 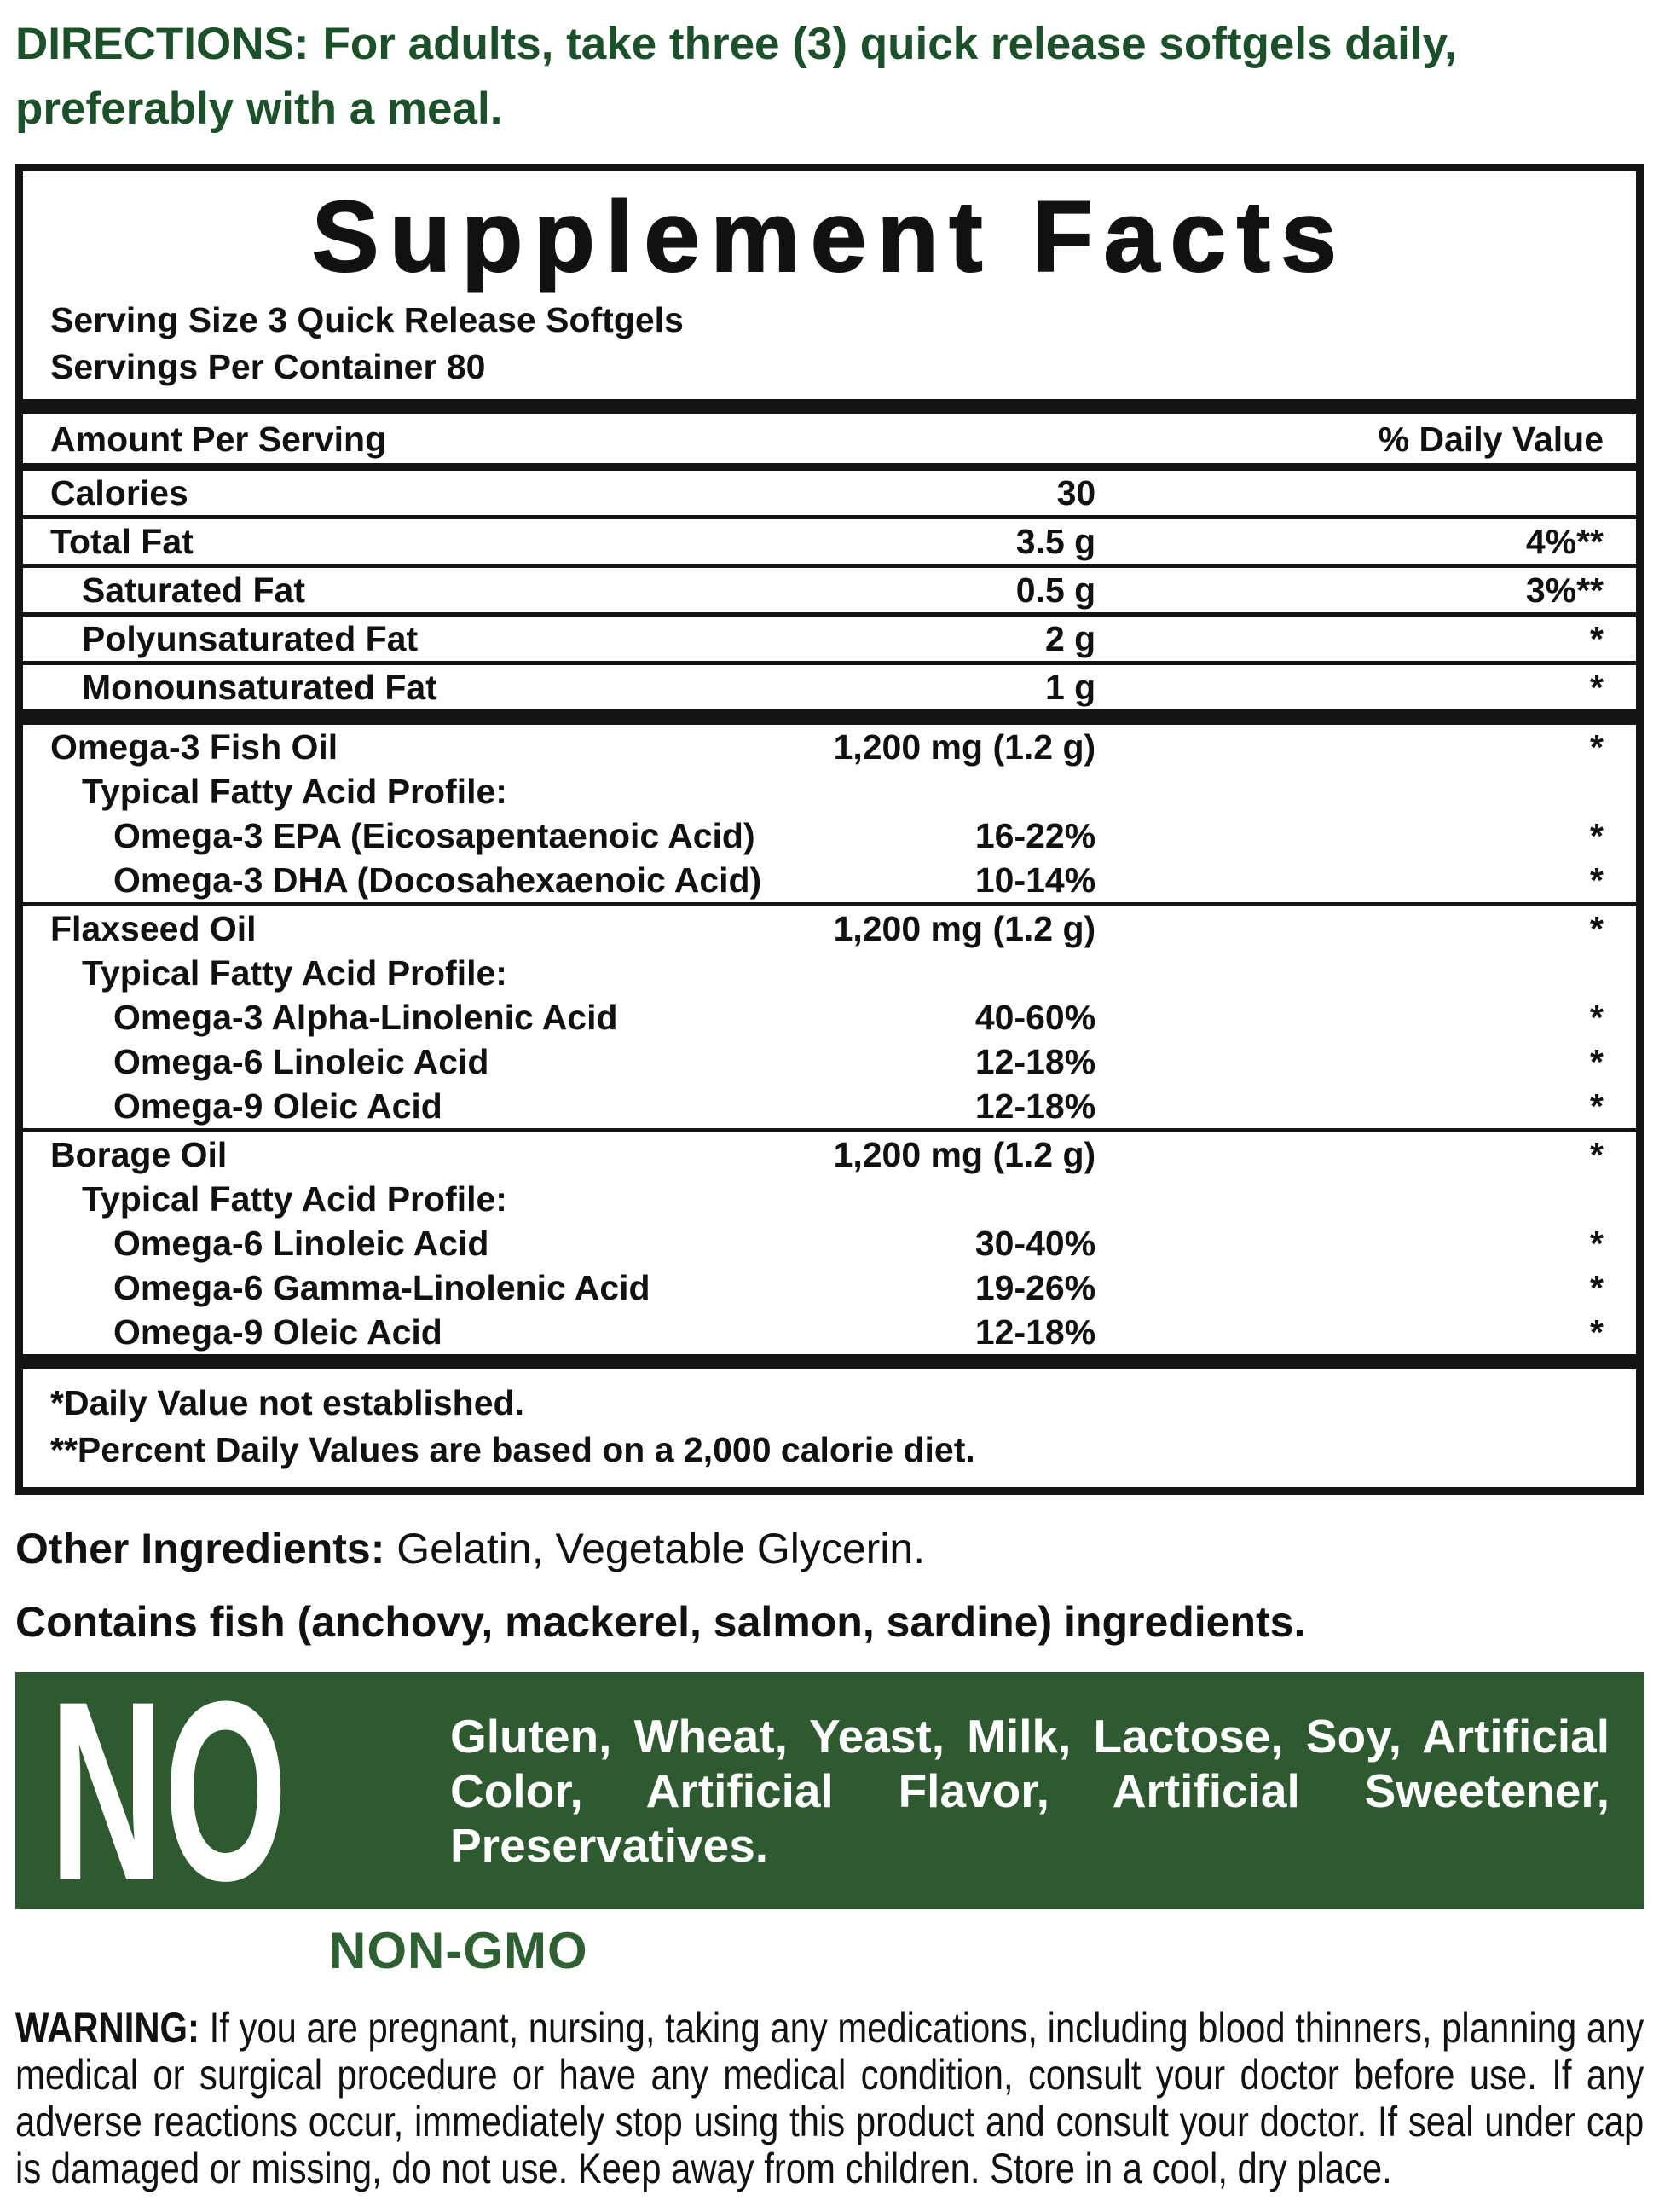 What do you see at coordinates (459, 1951) in the screenshot?
I see `non-gmo-label: NON-GMO` at bounding box center [459, 1951].